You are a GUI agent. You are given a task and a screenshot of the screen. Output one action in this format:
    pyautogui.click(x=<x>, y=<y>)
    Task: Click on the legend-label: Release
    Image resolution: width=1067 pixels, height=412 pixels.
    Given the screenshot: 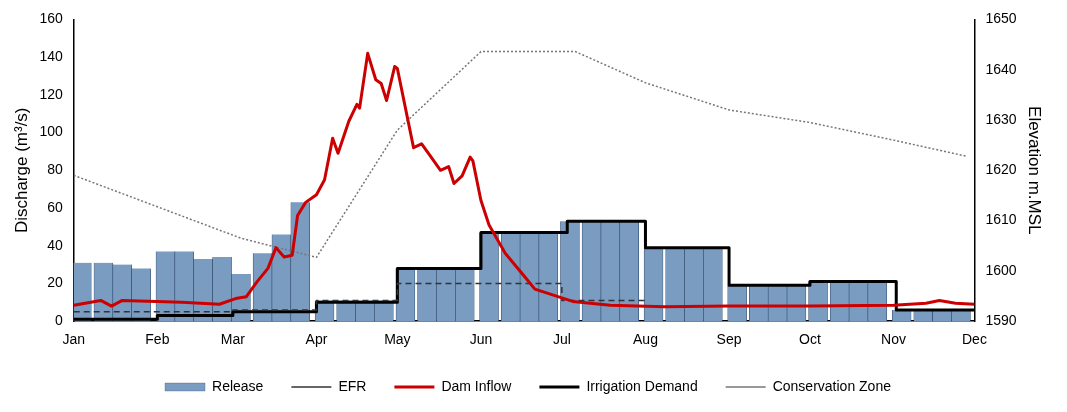 What is the action you would take?
    pyautogui.click(x=238, y=385)
    